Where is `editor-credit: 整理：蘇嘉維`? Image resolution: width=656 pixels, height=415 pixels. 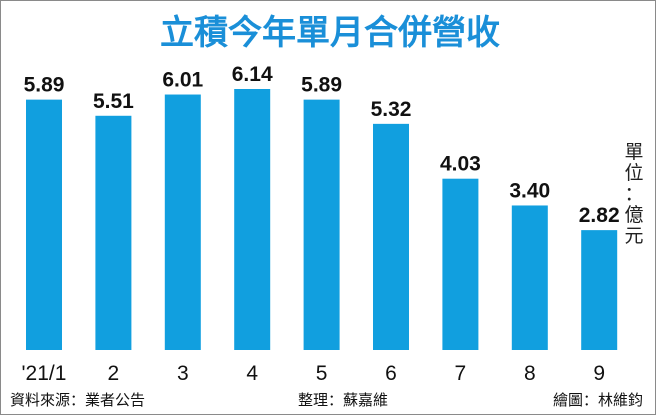 editor-credit: 整理：蘇嘉維 is located at coordinates (343, 400).